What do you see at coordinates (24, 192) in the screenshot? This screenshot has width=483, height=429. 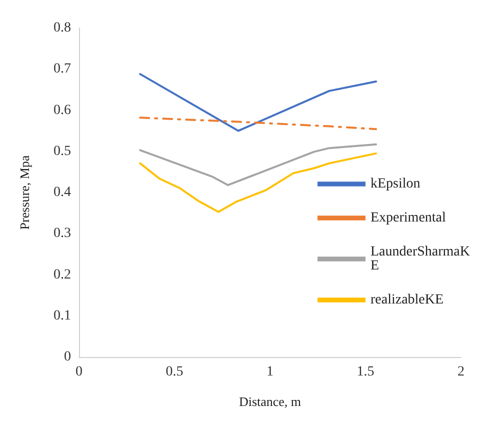 I see `y-axis-title: Pressure, Mpa` at bounding box center [24, 192].